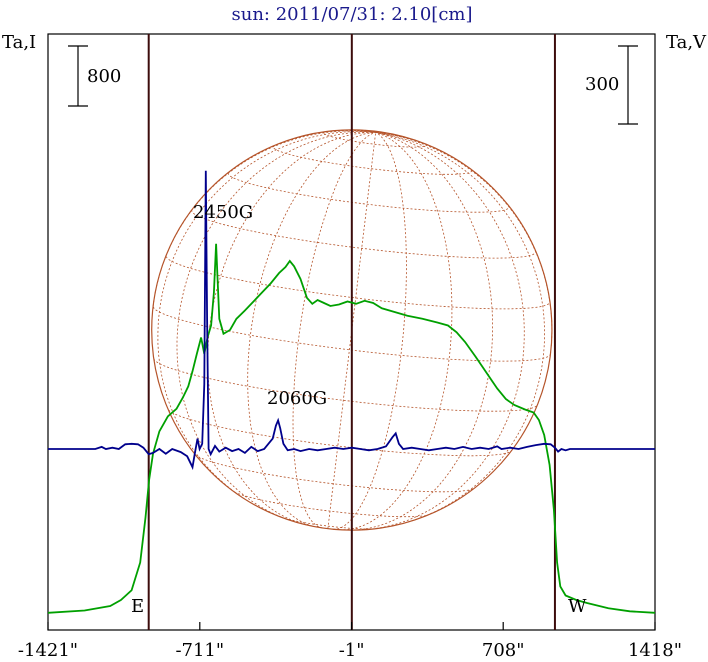 The height and width of the screenshot is (662, 708). Describe the element at coordinates (628, 85) in the screenshot. I see `right-scale-bar` at that location.